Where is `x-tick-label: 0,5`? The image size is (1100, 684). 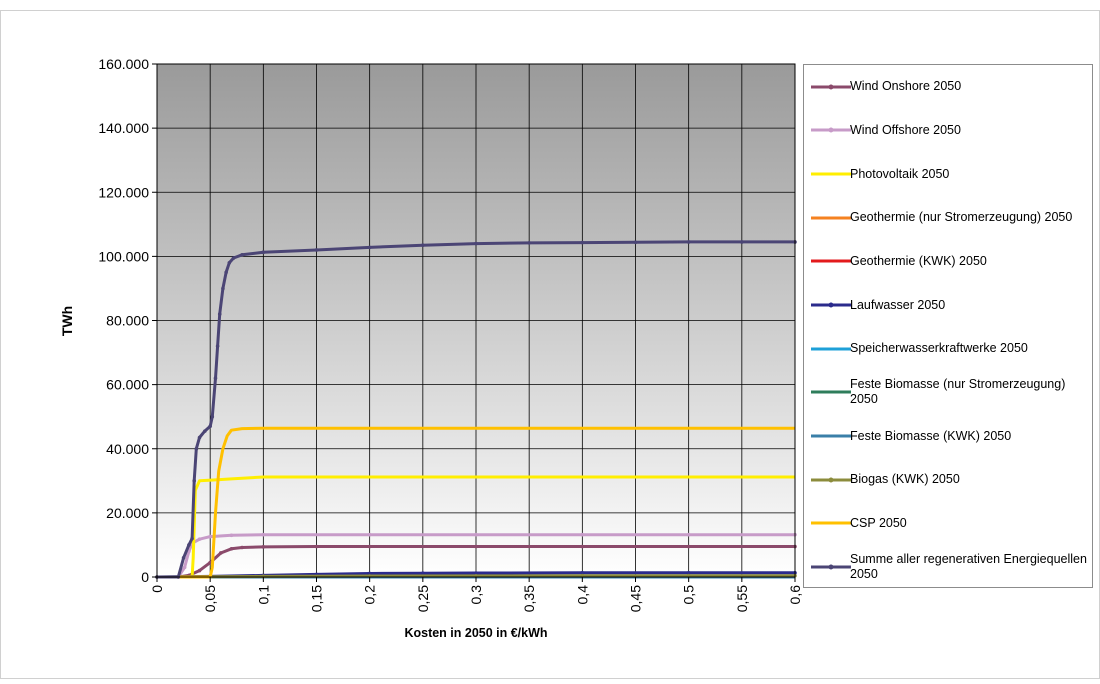 x-tick-label: 0,5 is located at coordinates (689, 595).